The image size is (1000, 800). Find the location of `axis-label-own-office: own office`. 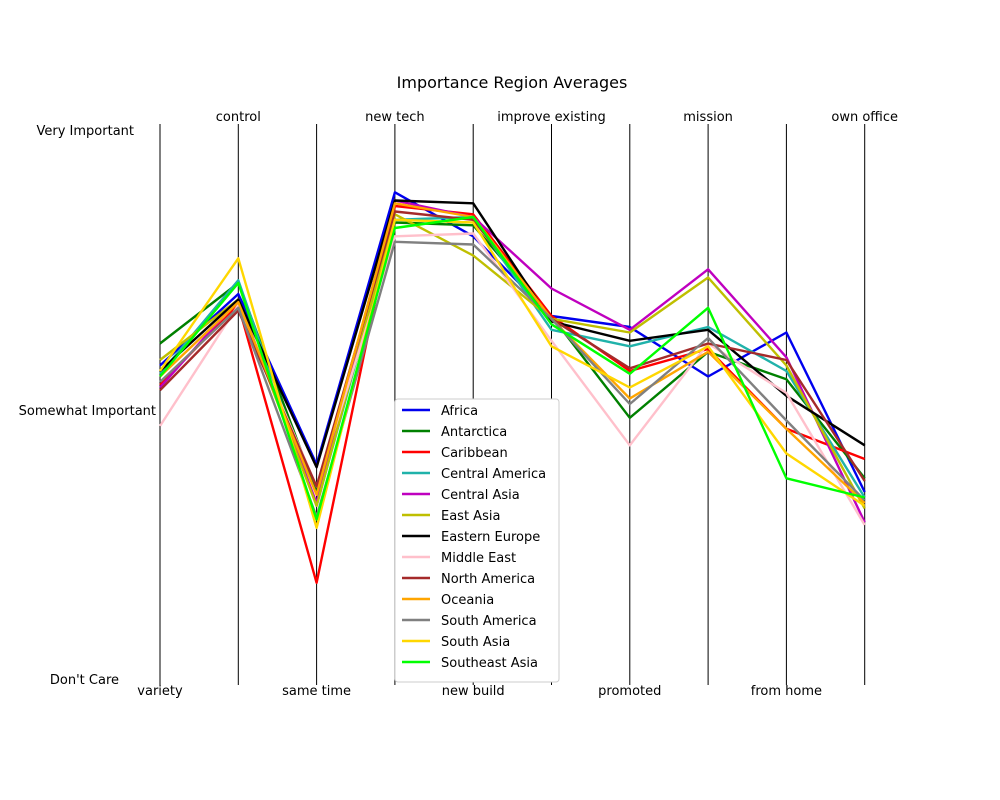

axis-label-own-office: own office is located at coordinates (864, 117).